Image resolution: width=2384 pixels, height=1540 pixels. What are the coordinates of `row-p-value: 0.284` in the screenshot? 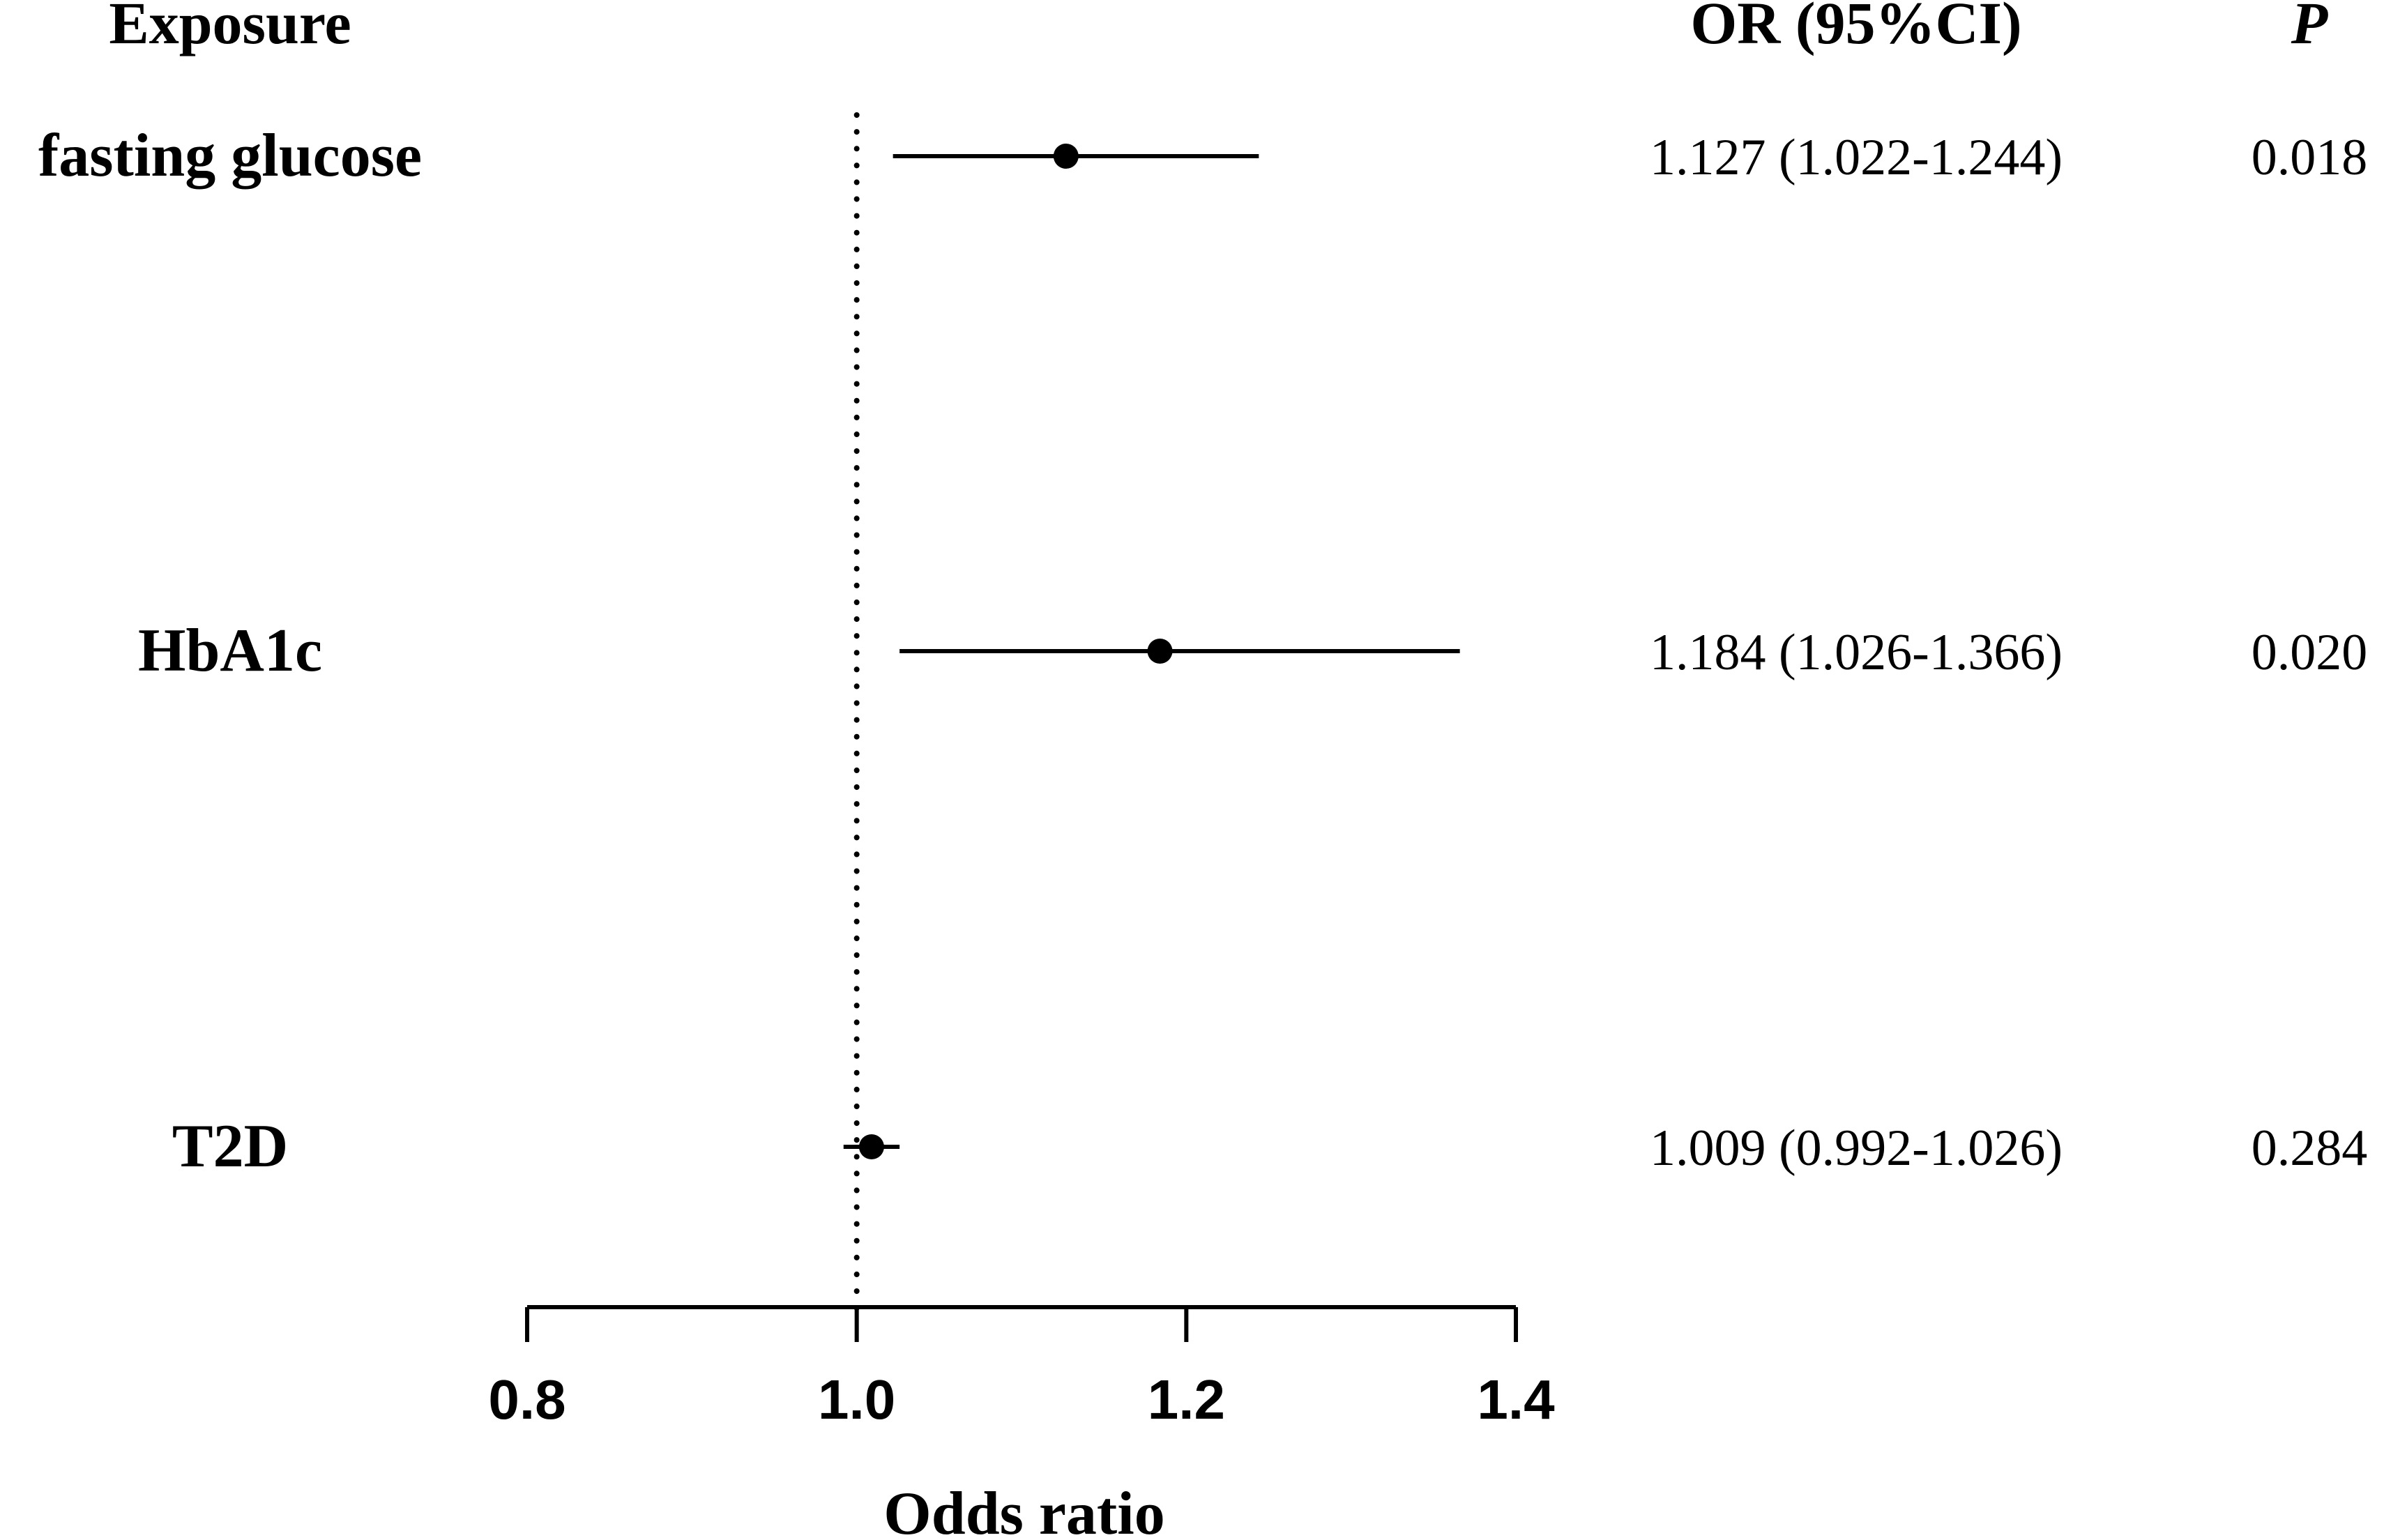 It's located at (2310, 1148).